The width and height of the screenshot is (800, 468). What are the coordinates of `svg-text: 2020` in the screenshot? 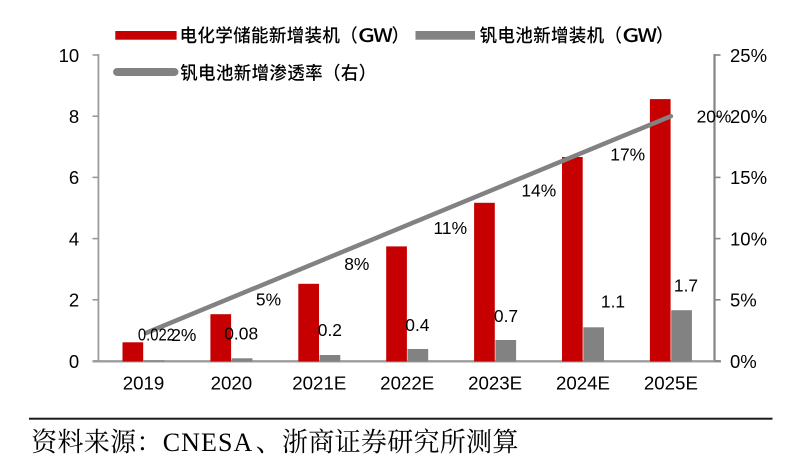 It's located at (232, 383).